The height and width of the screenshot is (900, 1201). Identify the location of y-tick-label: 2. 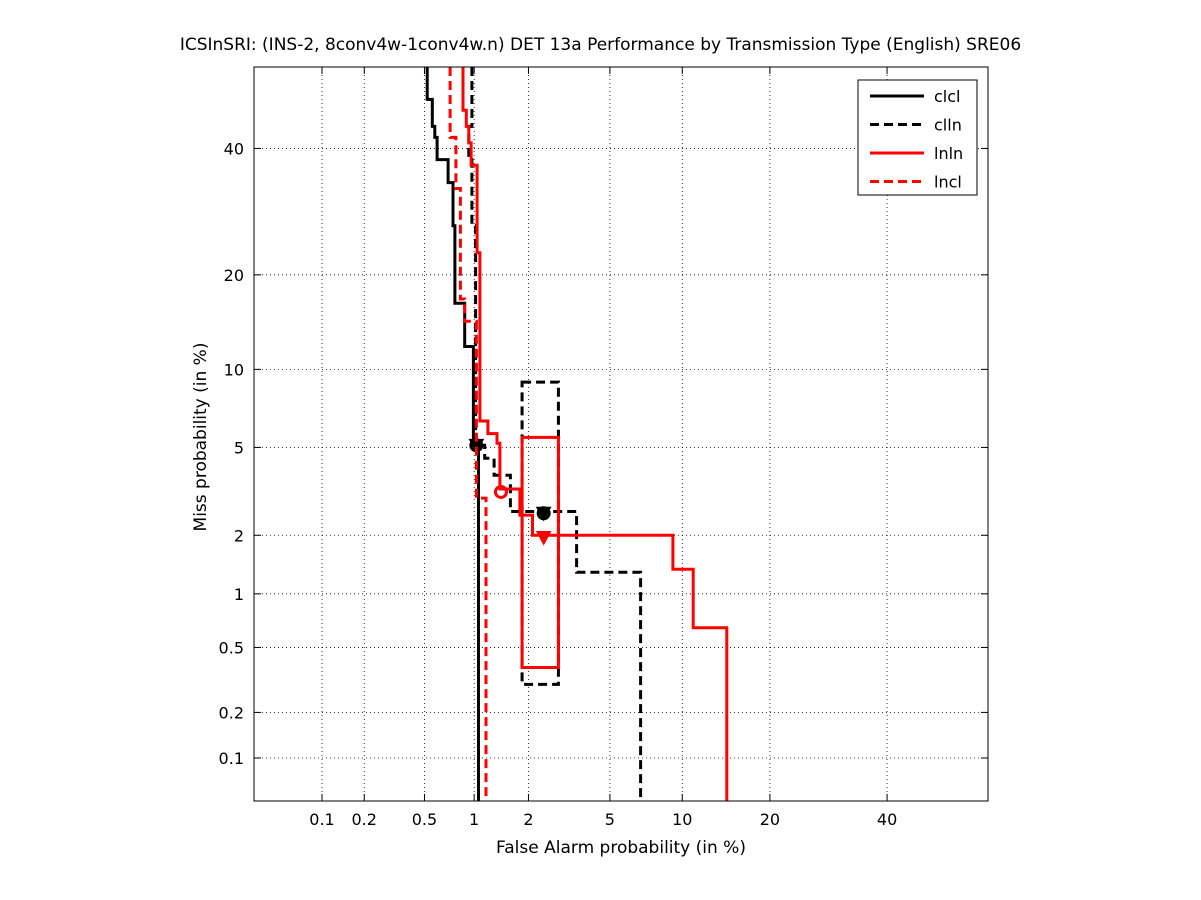
(239, 535).